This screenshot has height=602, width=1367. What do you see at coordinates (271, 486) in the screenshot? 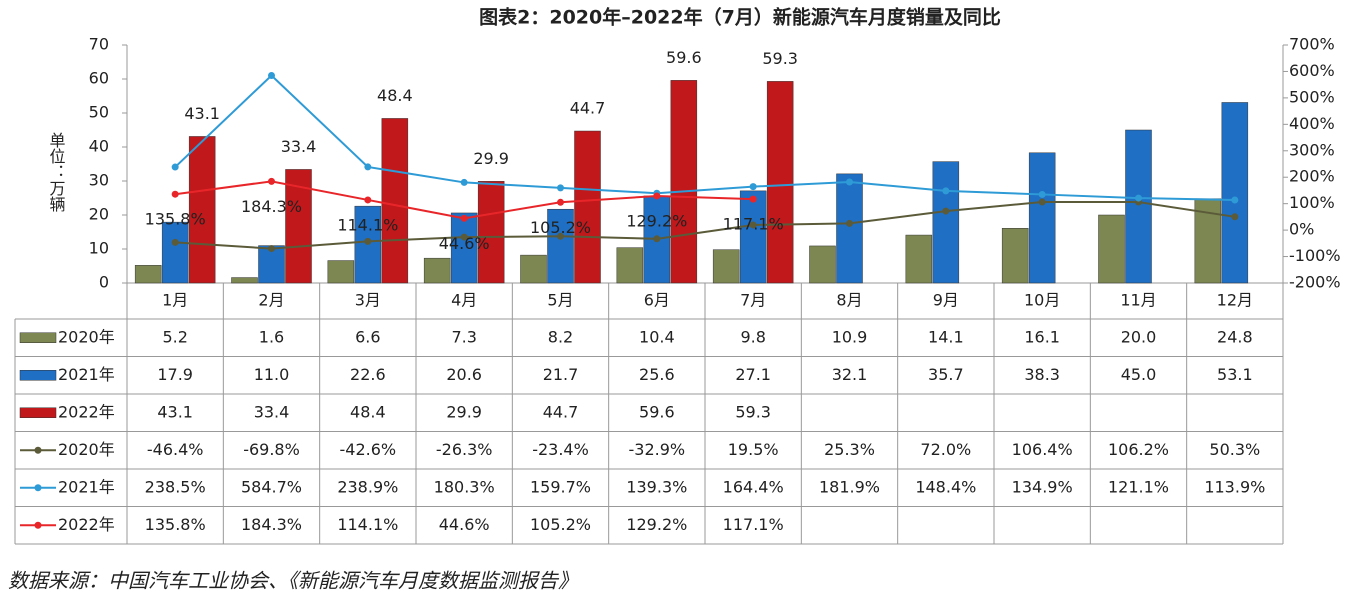
I see `table-cell: 584.7%` at bounding box center [271, 486].